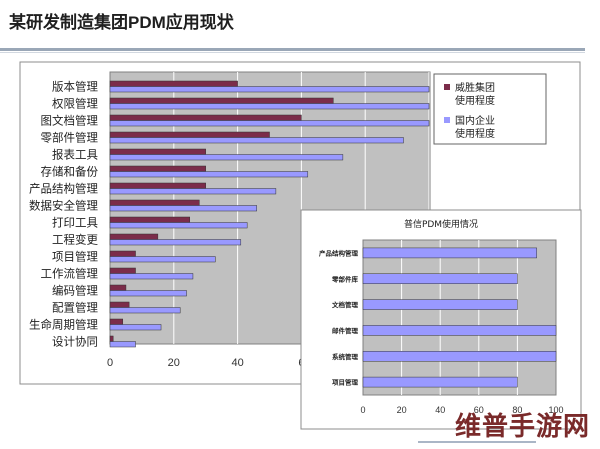 The image size is (600, 449). I want to click on inset-x-tick-label: 20, so click(402, 410).